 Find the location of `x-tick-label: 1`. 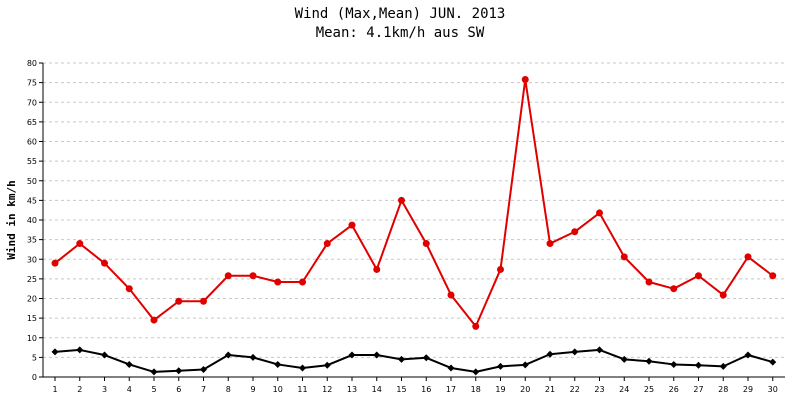

x-tick-label: 1 is located at coordinates (54, 389).